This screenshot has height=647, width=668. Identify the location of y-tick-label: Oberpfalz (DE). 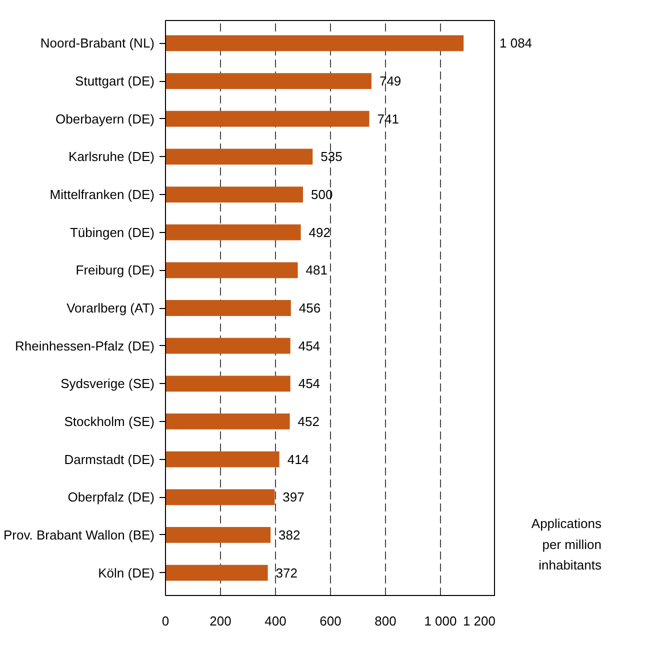
(111, 497).